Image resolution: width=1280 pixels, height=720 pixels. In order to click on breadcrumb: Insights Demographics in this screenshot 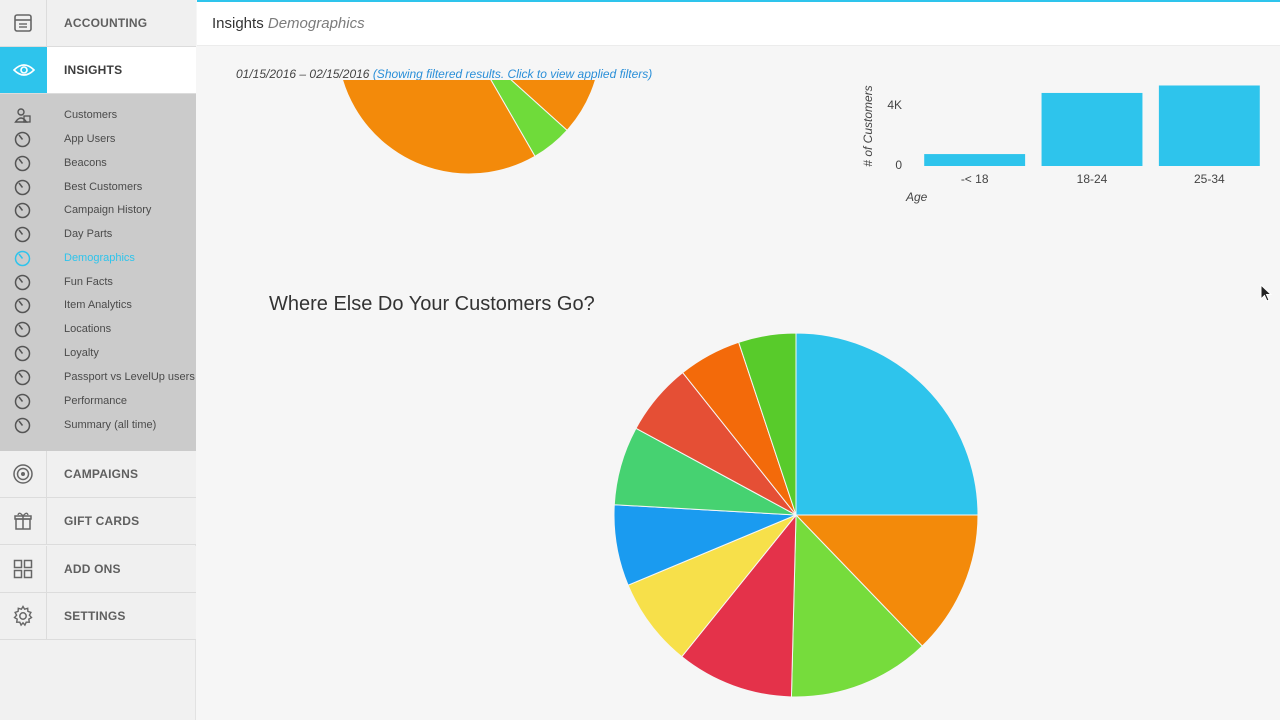, I will do `click(288, 24)`.